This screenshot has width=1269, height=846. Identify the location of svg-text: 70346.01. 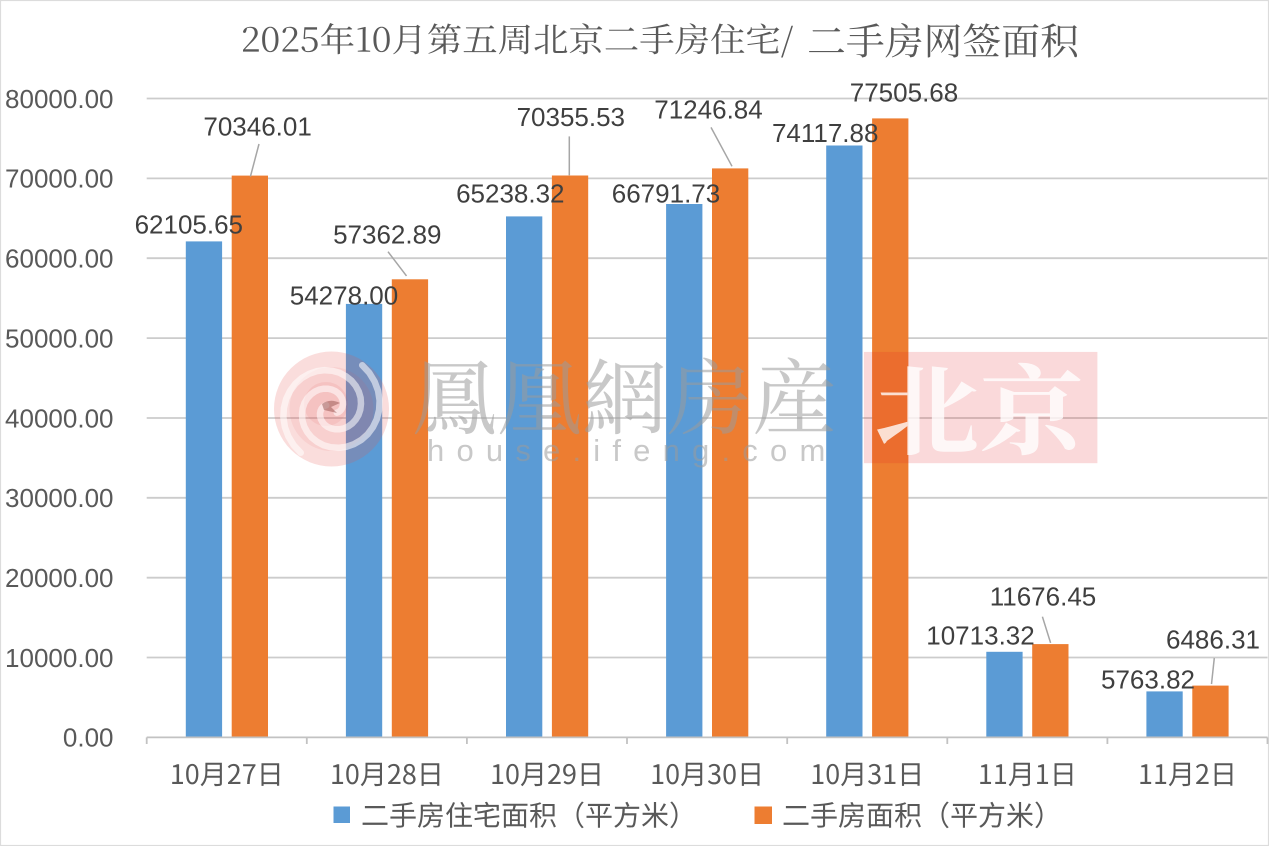
(257, 127).